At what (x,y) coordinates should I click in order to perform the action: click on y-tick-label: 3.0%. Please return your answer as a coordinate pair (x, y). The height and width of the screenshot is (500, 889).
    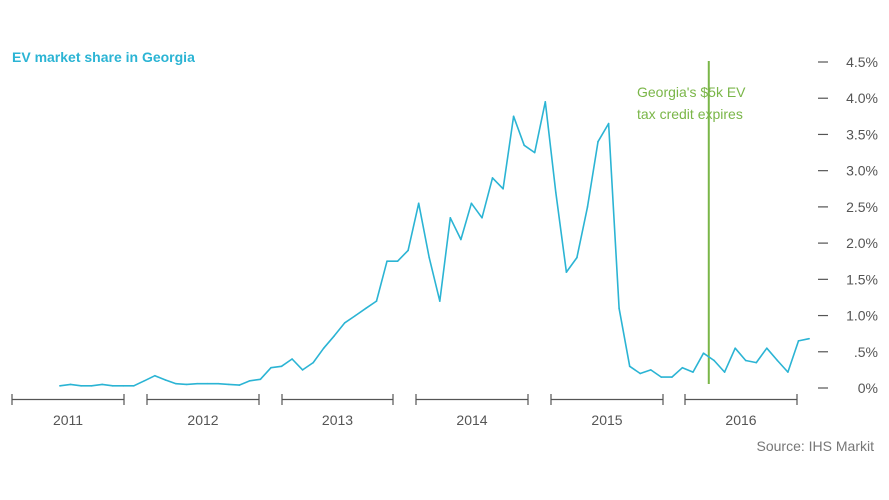
    Looking at the image, I should click on (862, 171).